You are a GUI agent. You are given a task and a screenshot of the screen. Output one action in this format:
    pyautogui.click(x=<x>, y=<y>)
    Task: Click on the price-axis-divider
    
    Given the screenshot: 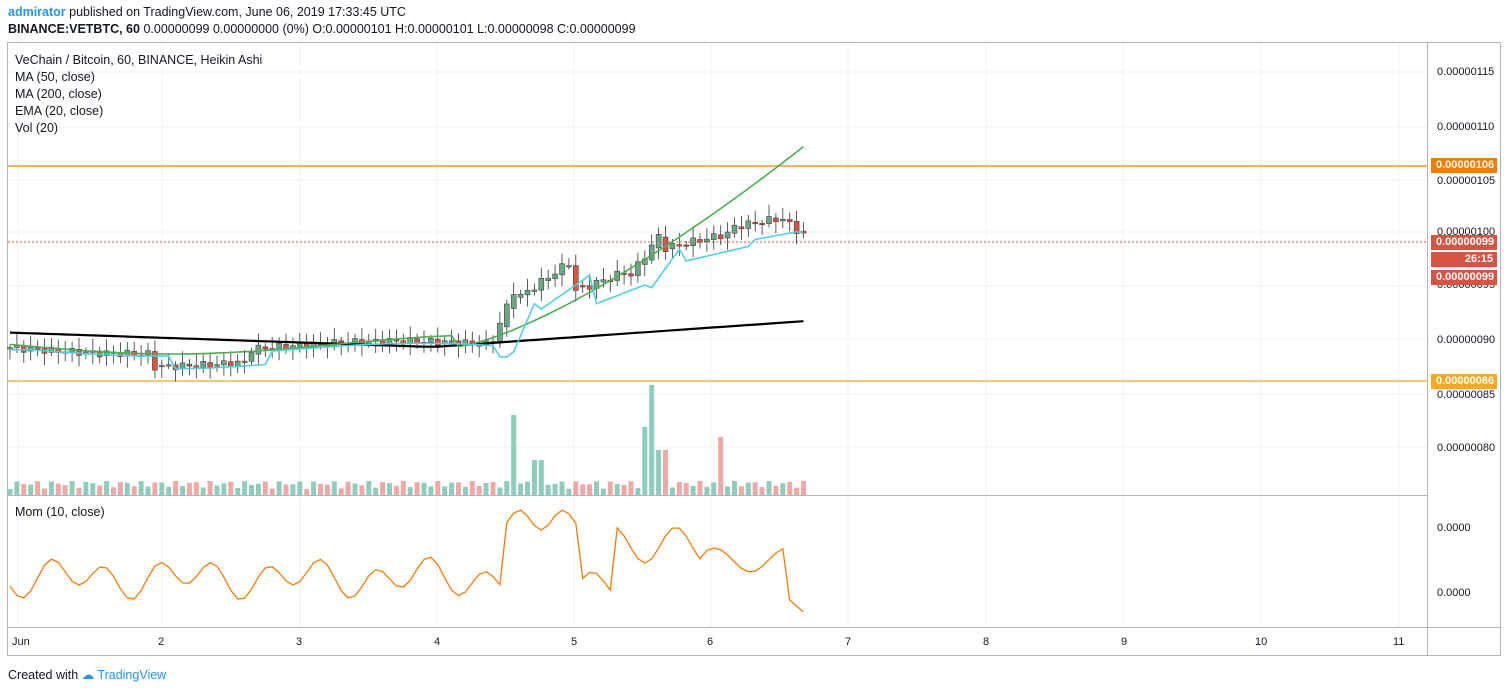 What is the action you would take?
    pyautogui.click(x=1427, y=349)
    